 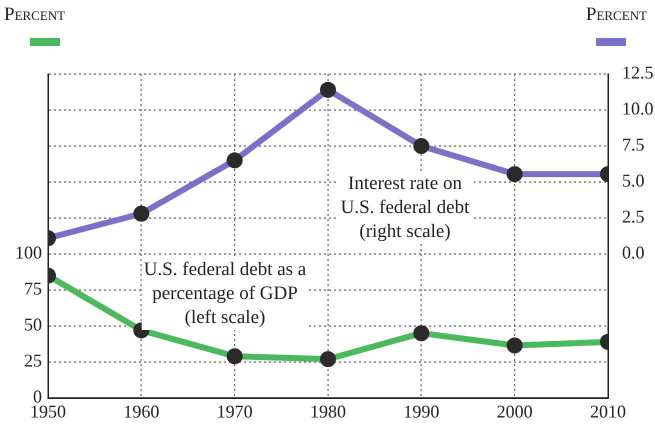 I want to click on y-tick-label: 50, so click(x=33, y=324).